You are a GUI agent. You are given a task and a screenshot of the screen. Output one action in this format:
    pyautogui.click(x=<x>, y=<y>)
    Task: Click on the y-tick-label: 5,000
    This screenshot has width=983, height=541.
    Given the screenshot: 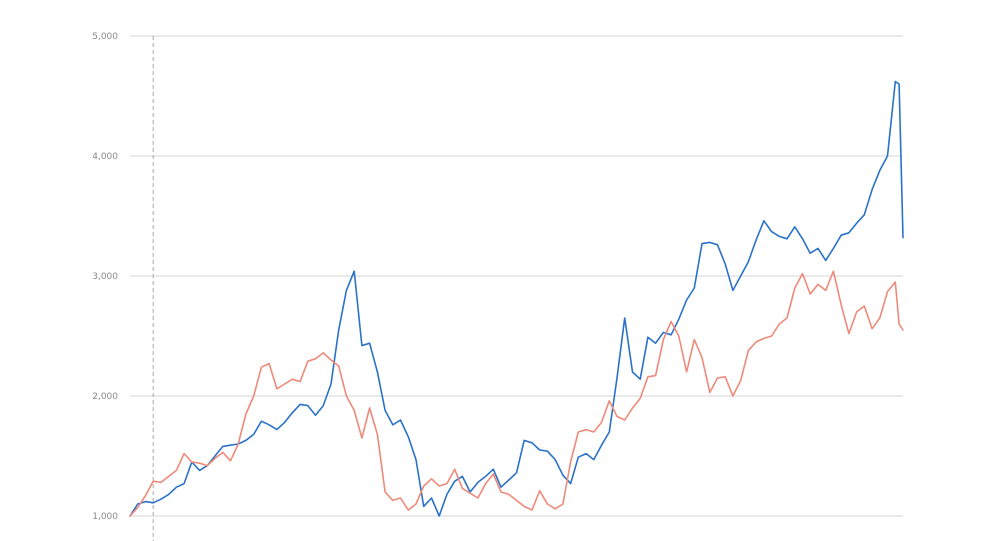 What is the action you would take?
    pyautogui.click(x=105, y=37)
    